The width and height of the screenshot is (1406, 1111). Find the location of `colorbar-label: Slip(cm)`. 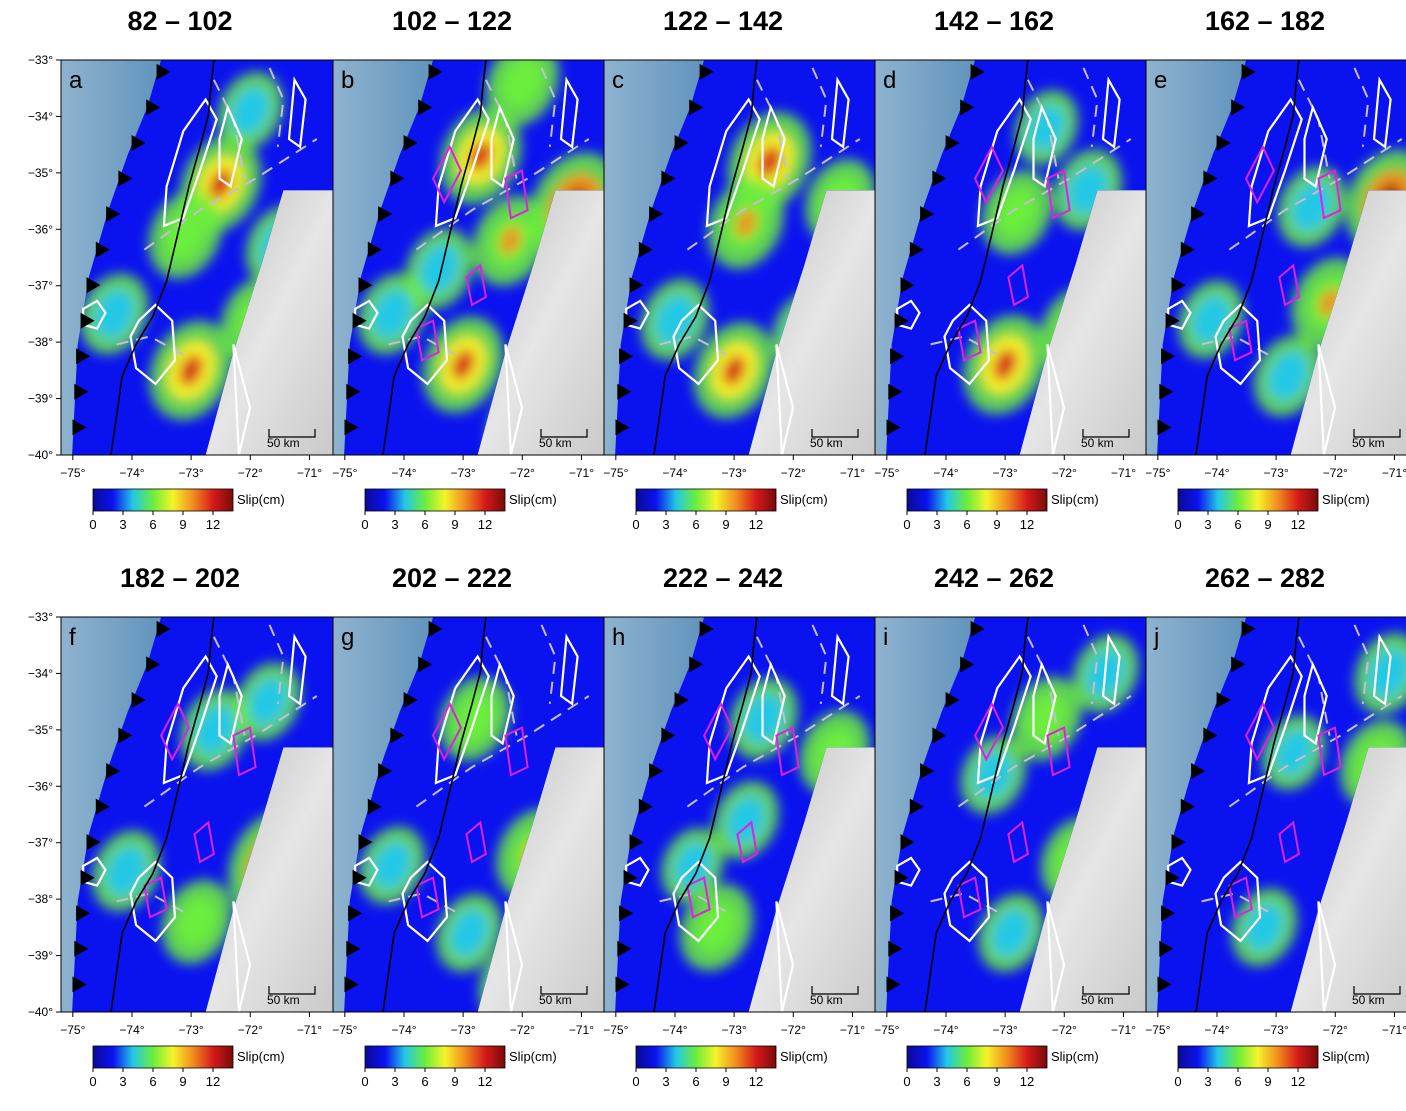

colorbar-label: Slip(cm) is located at coordinates (804, 499).